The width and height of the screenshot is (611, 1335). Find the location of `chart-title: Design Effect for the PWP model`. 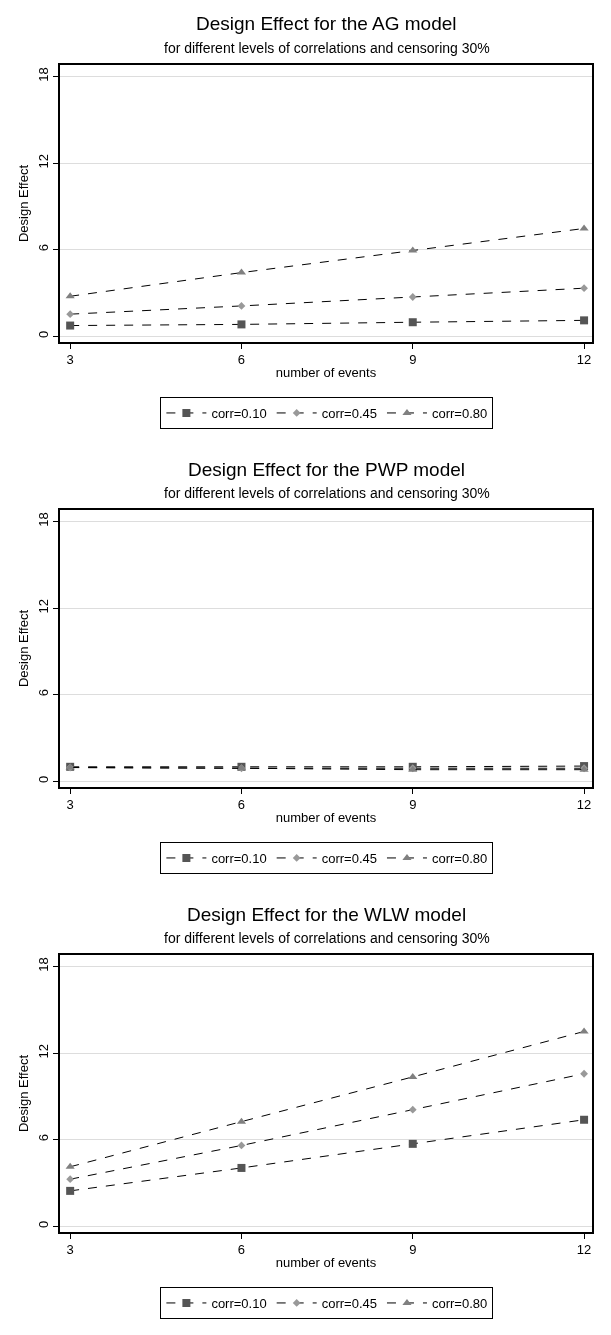

chart-title: Design Effect for the PWP model is located at coordinates (327, 469).